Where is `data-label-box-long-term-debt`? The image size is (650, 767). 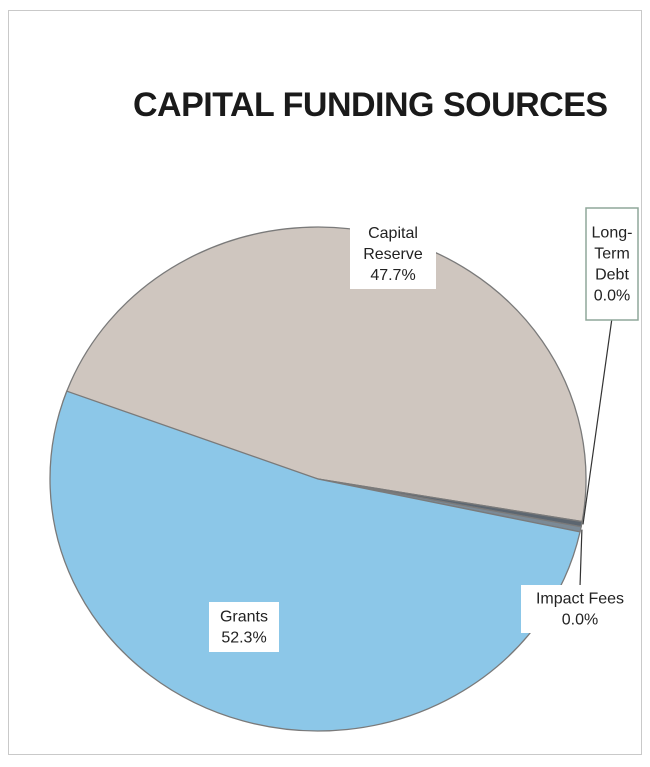 data-label-box-long-term-debt is located at coordinates (612, 264).